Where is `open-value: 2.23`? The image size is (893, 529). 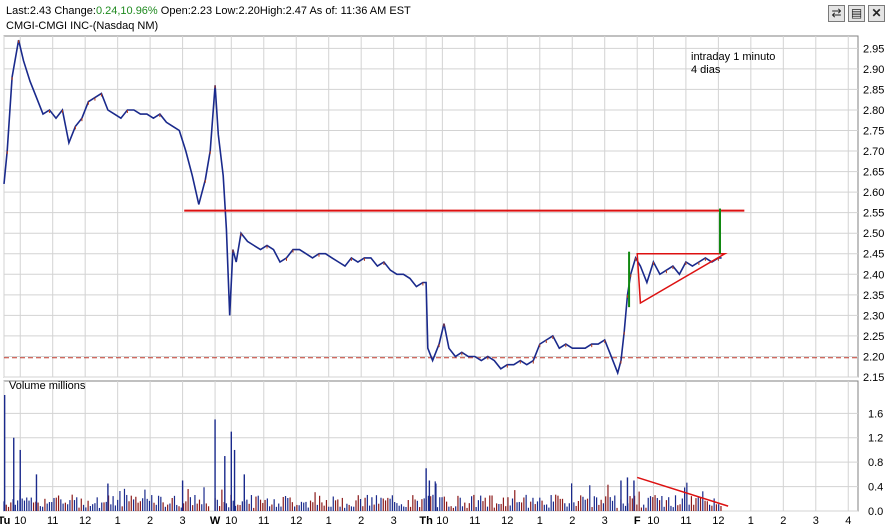
open-value: 2.23 is located at coordinates (201, 11).